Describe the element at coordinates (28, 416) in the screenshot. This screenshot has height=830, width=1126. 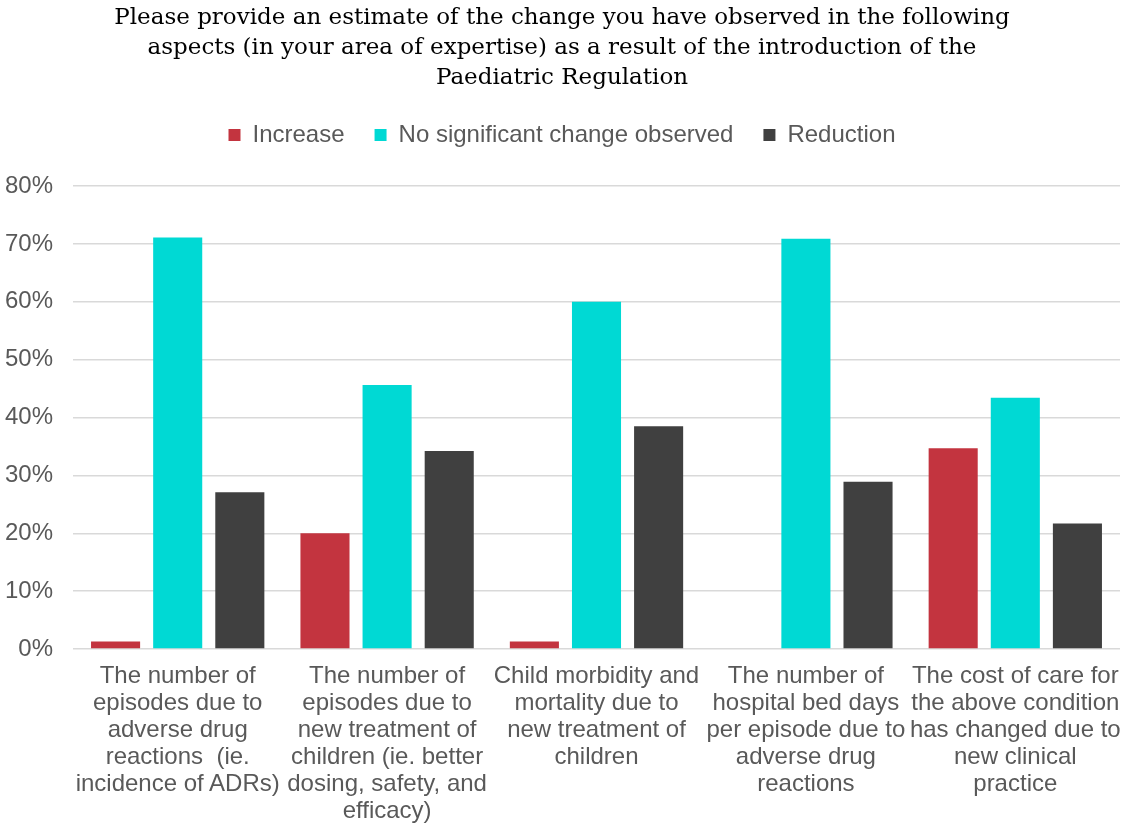
I see `y-tick-label: 40%` at that location.